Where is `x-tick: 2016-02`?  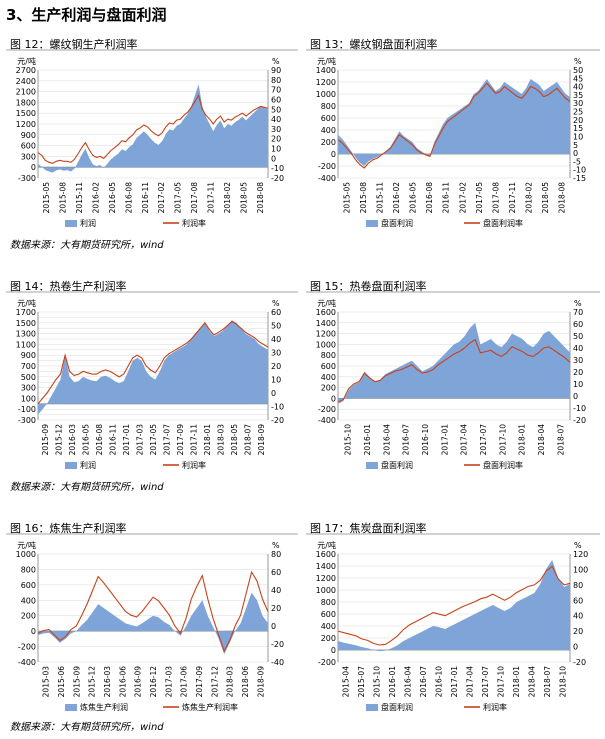
x-tick: 2016-02 is located at coordinates (96, 198).